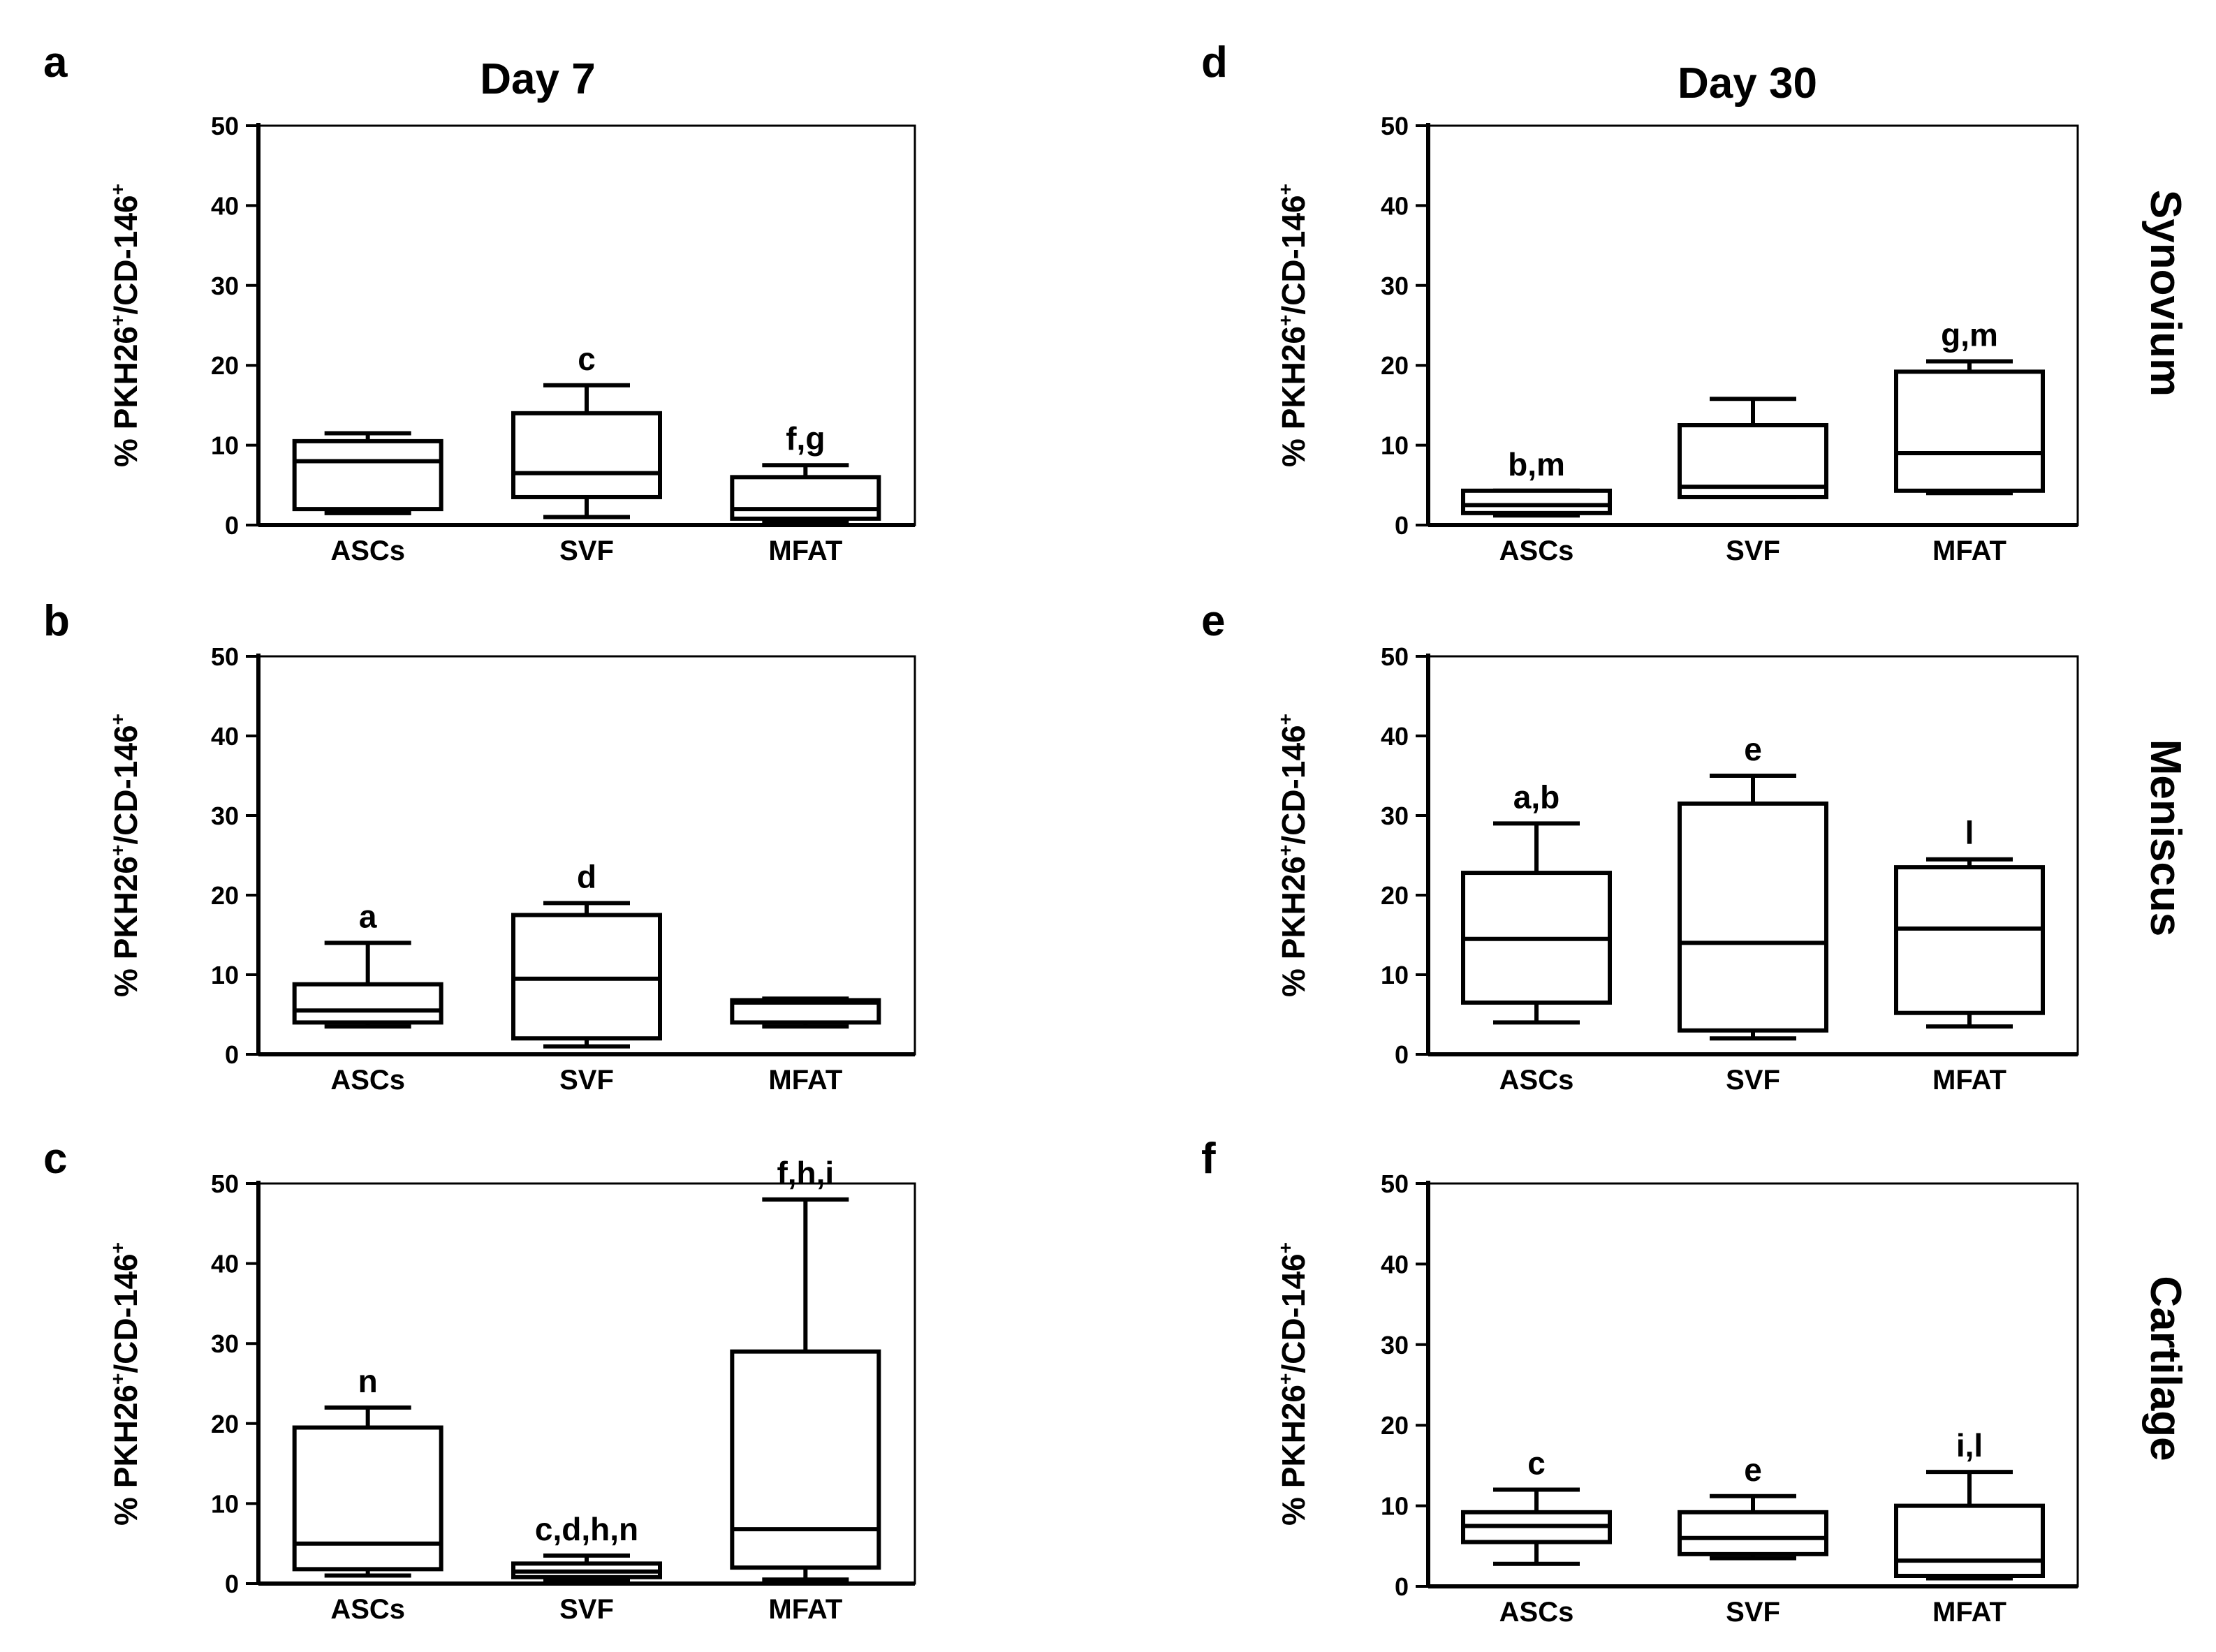 This screenshot has width=2216, height=1652. What do you see at coordinates (55, 62) in the screenshot?
I see `panel-letter-a: a` at bounding box center [55, 62].